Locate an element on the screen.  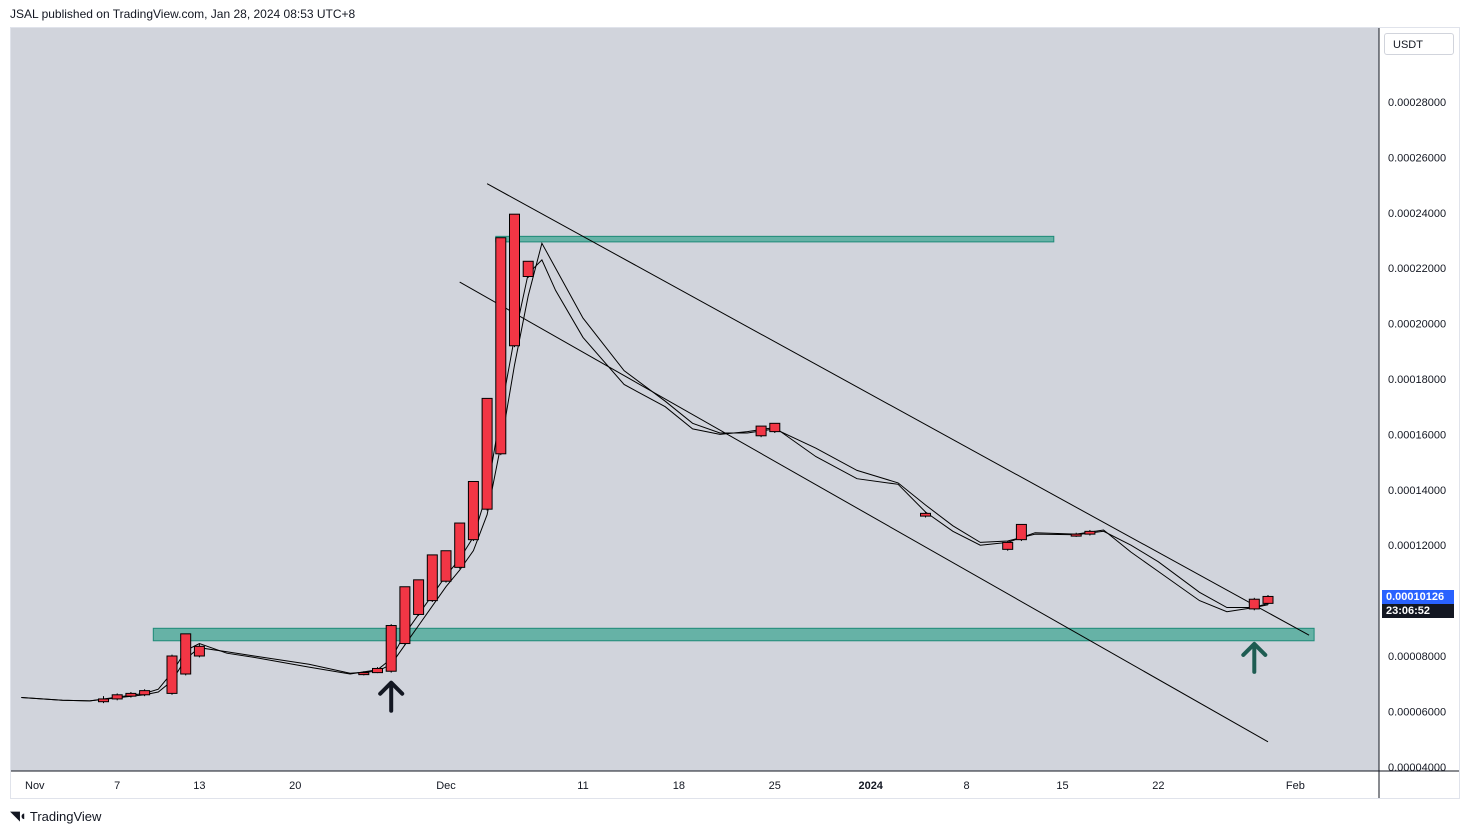
time-tick-label: 15 is located at coordinates (1062, 786).